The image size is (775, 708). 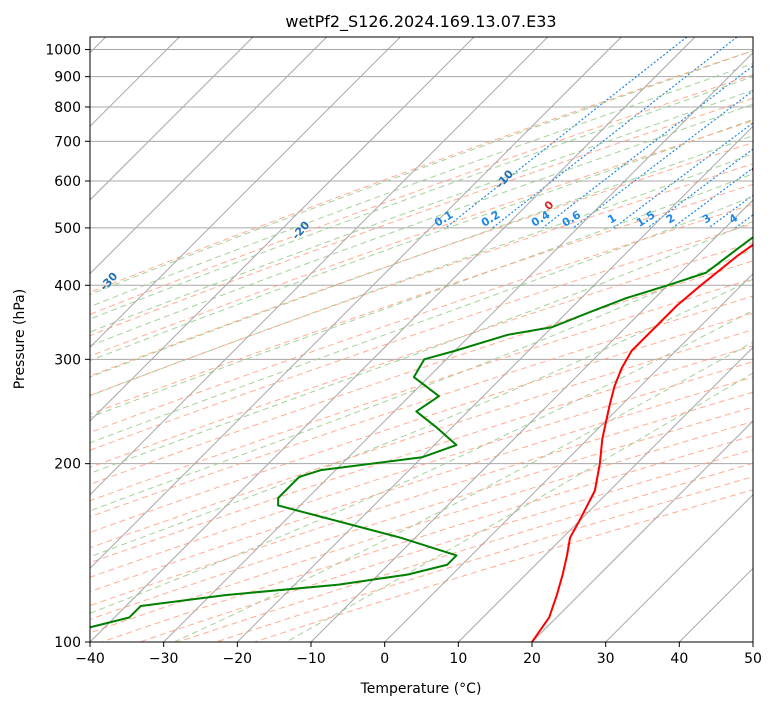 What do you see at coordinates (458, 659) in the screenshot?
I see `x-tick-label: 10` at bounding box center [458, 659].